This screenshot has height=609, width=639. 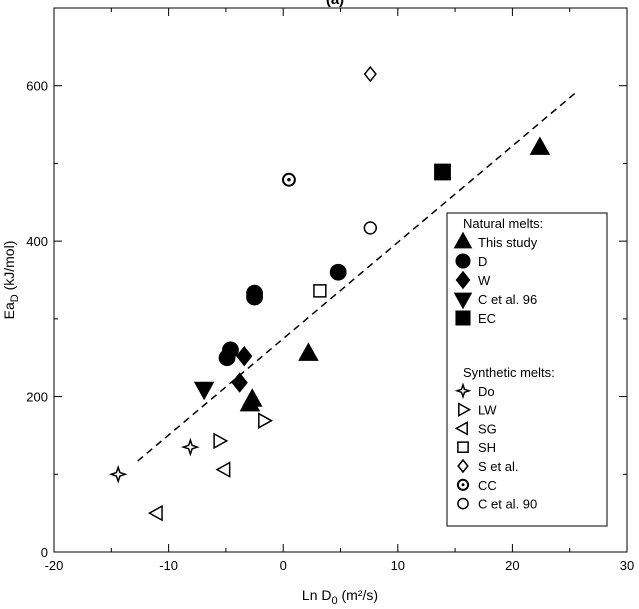 I want to click on legend-heading: Synthetic melts:, so click(x=509, y=372).